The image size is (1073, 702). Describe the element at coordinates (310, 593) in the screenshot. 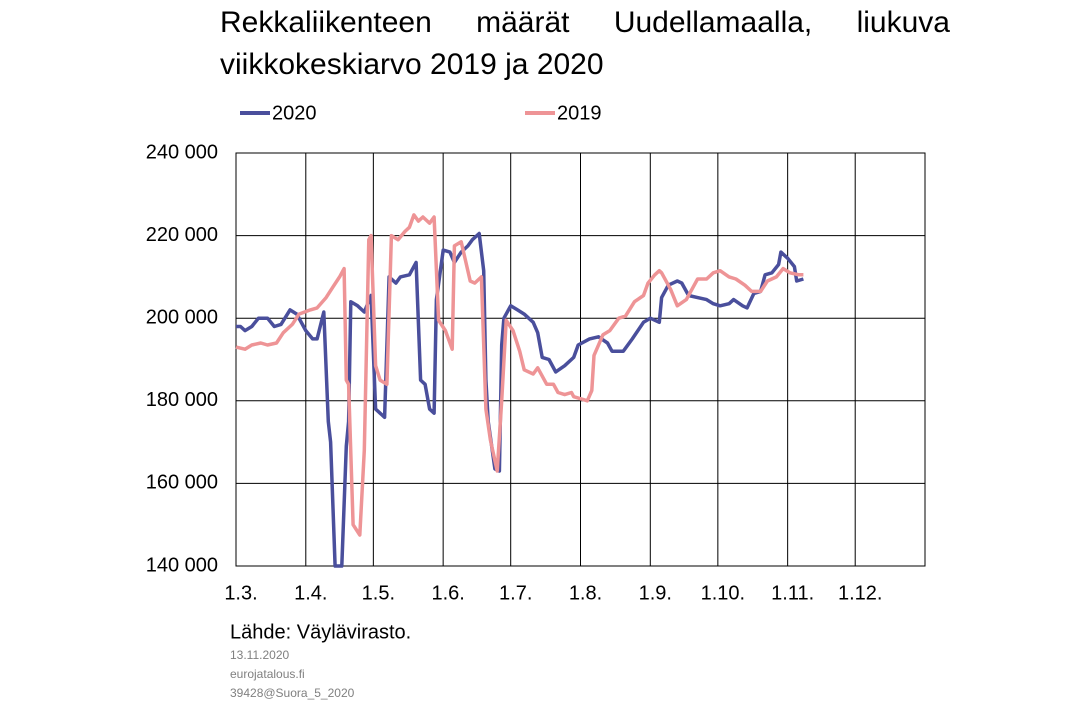

I see `x-tick-label: 1.4.` at that location.